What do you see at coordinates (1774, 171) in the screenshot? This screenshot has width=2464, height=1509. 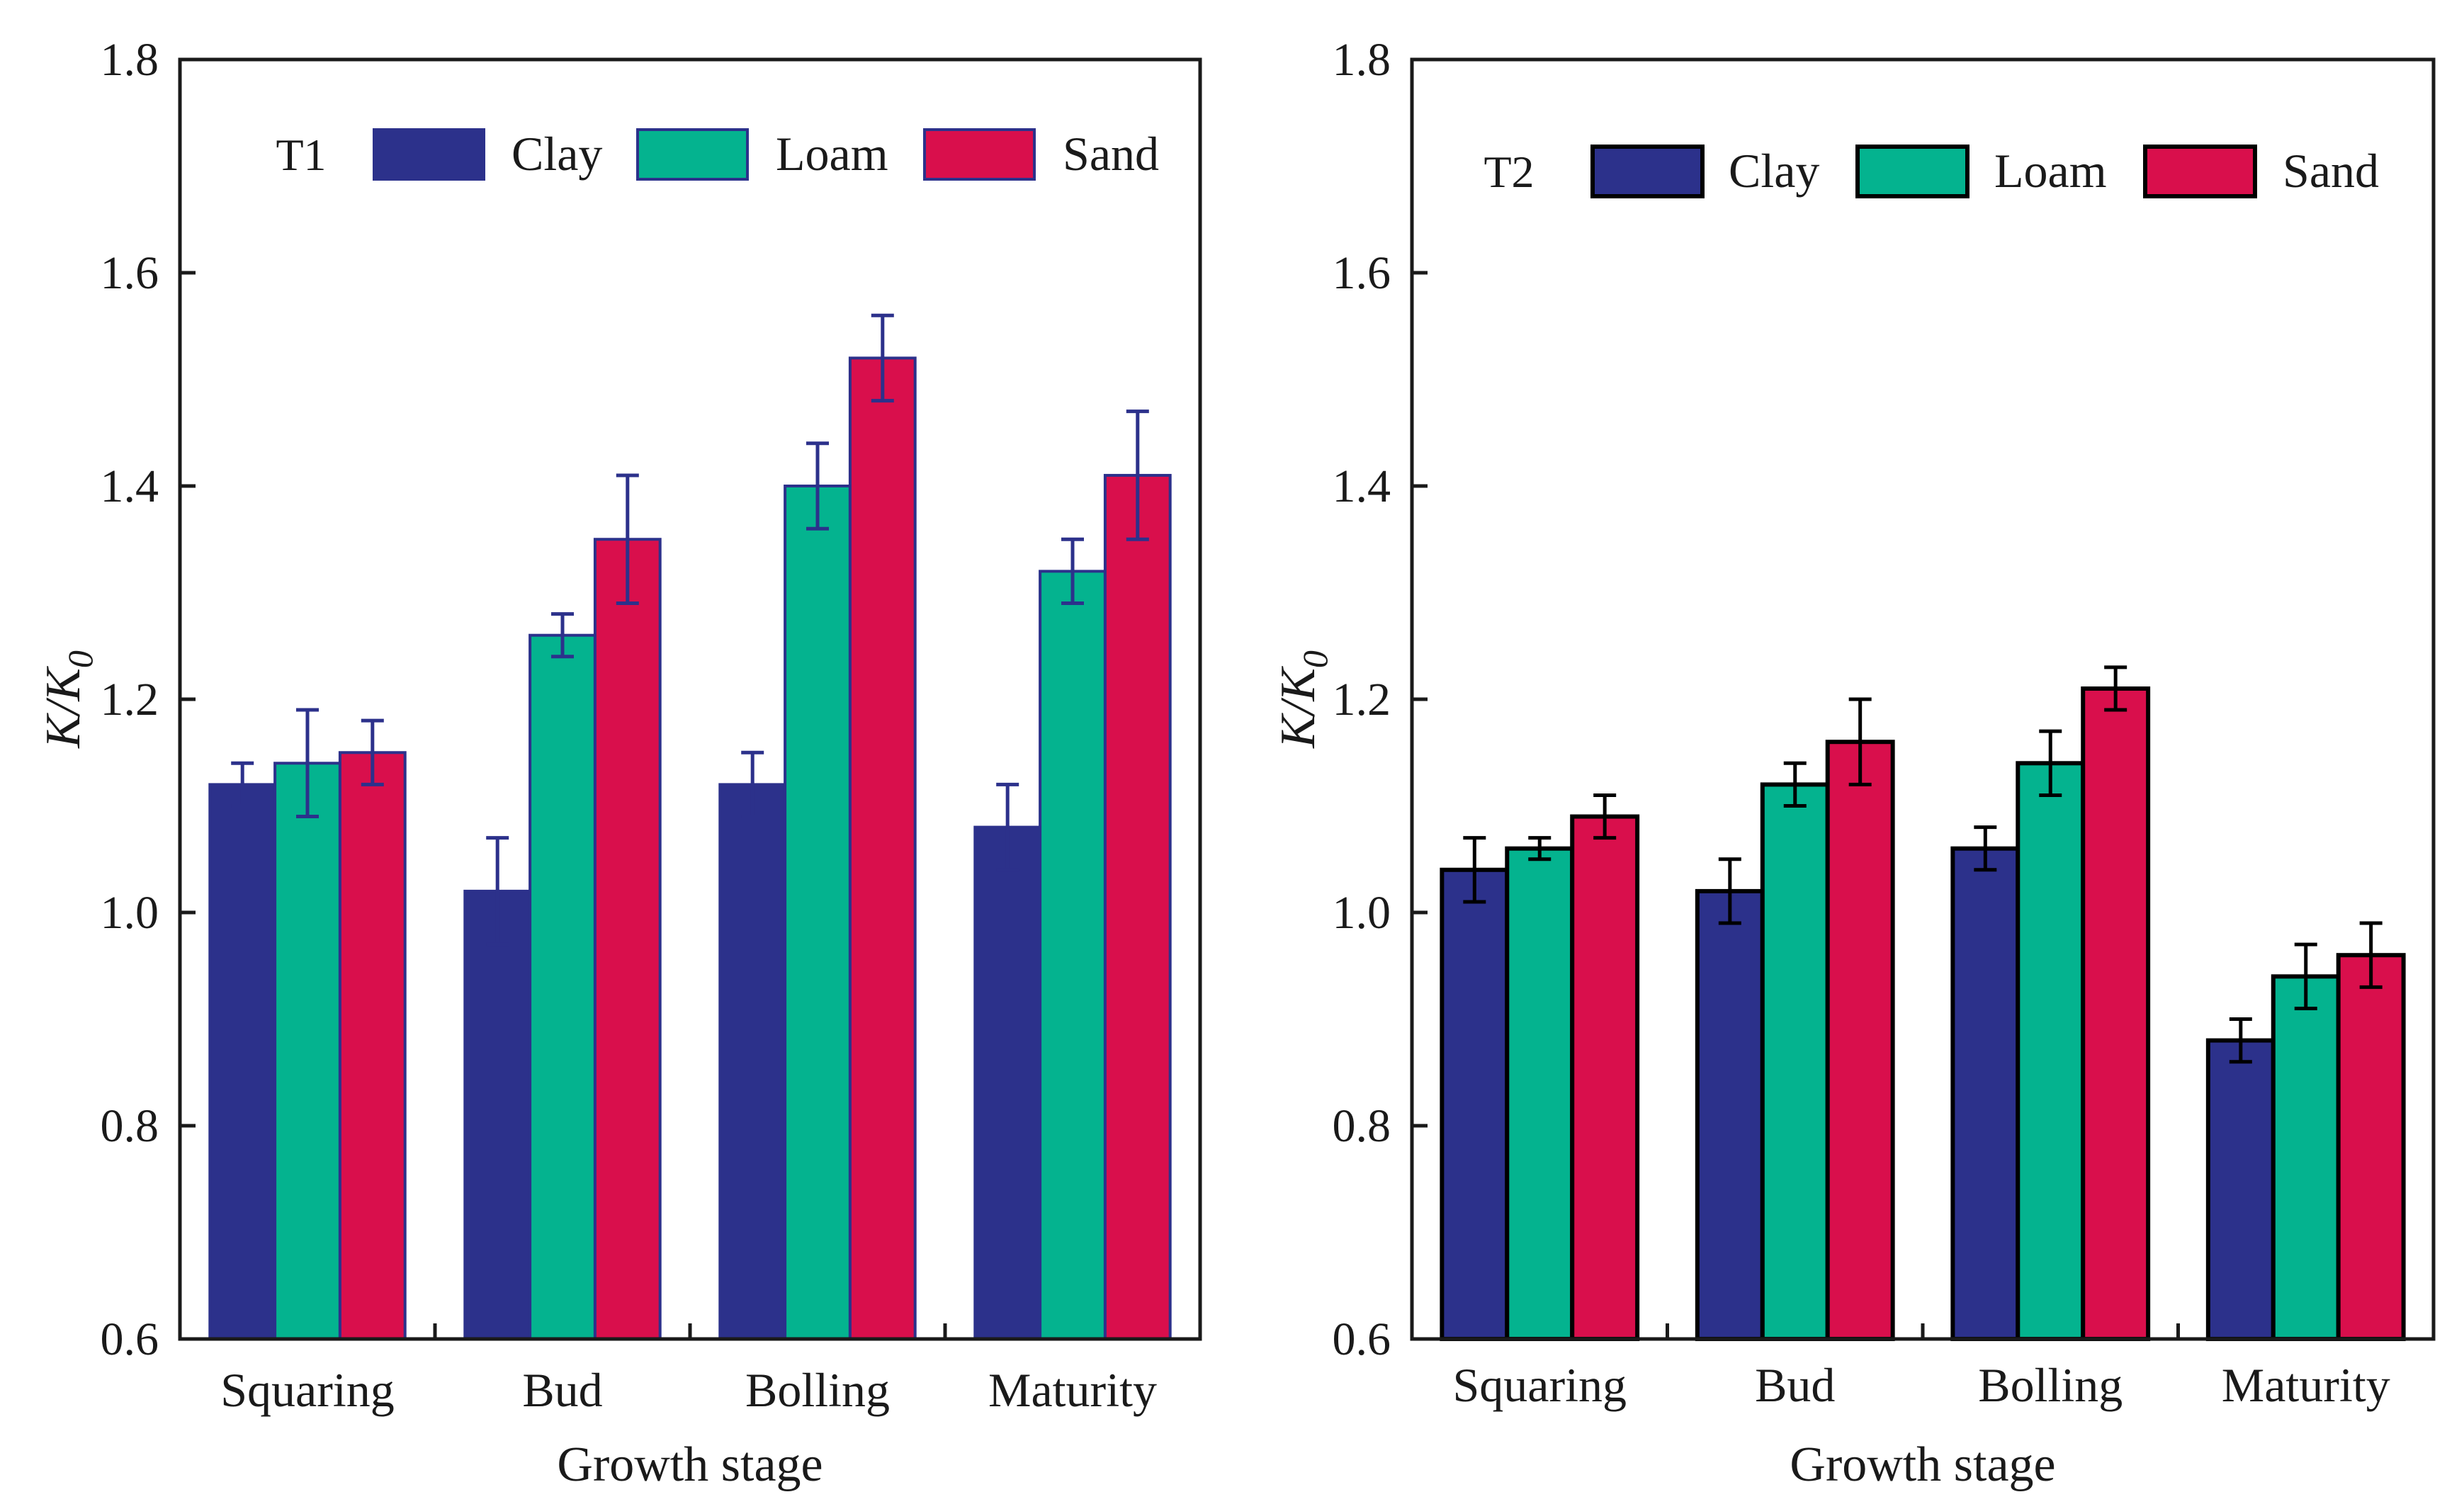 I see `legend-label-t2-clay: Clay` at bounding box center [1774, 171].